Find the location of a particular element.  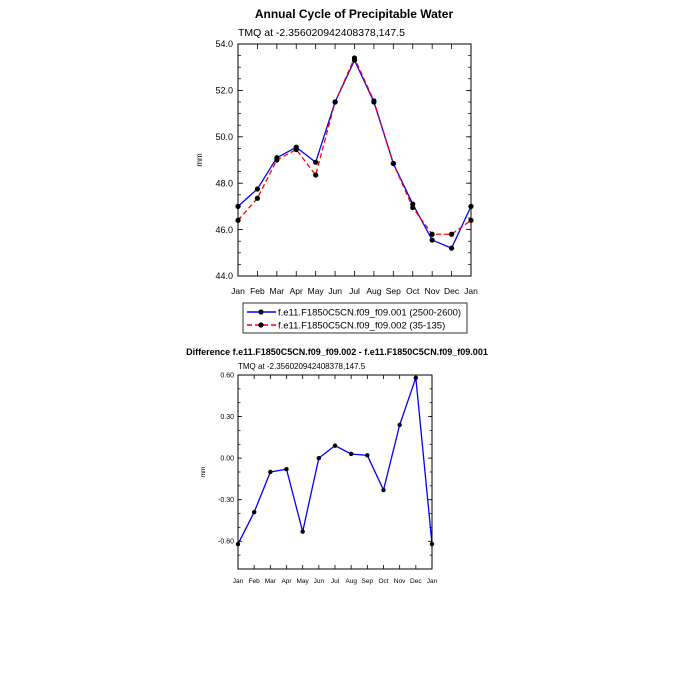

y-tick-label: 54.0 is located at coordinates (224, 44).